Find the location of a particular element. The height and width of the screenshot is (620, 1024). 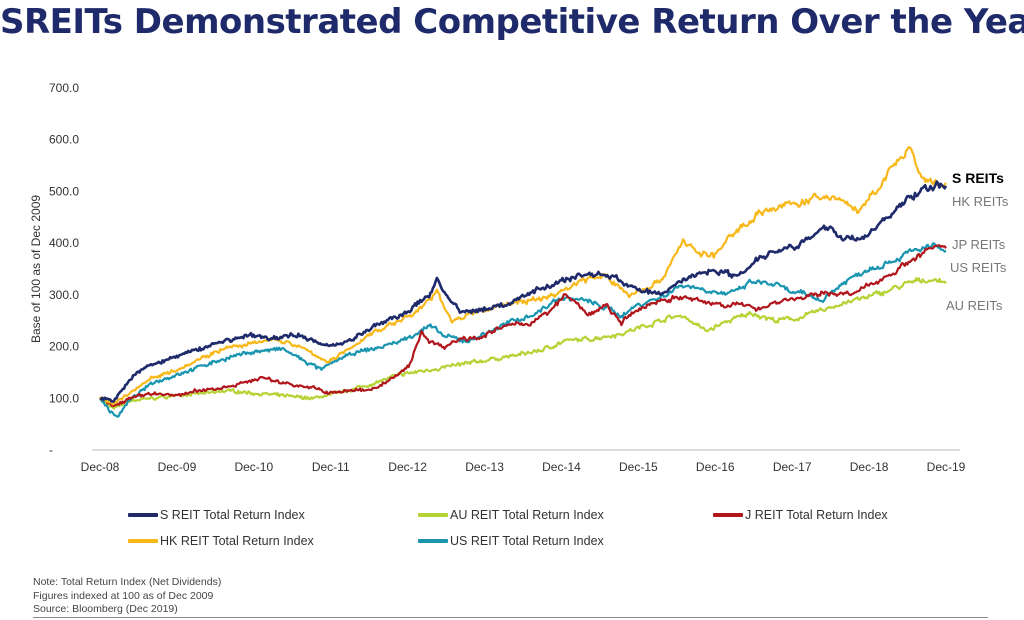

end-label-hk: HK REITs is located at coordinates (980, 201).